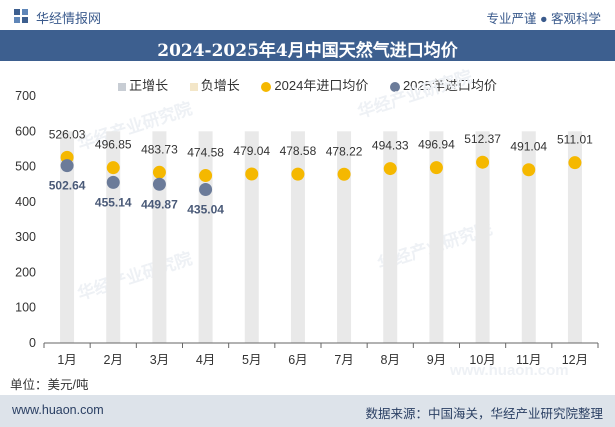 This screenshot has height=427, width=615. I want to click on x-tick-label: 9月, so click(436, 360).